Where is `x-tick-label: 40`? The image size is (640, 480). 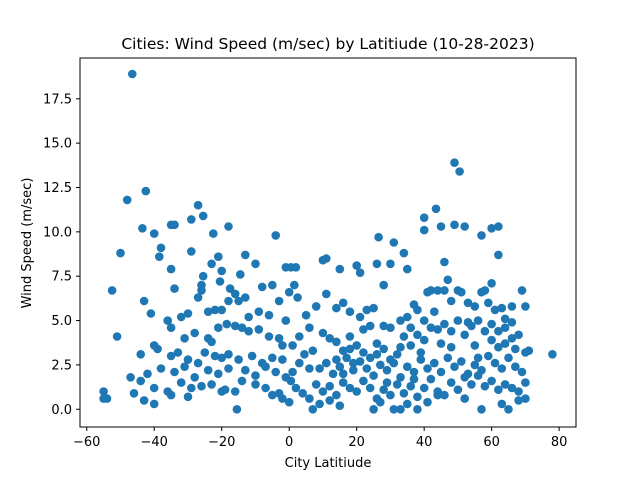 x-tick-label: 40 is located at coordinates (424, 442).